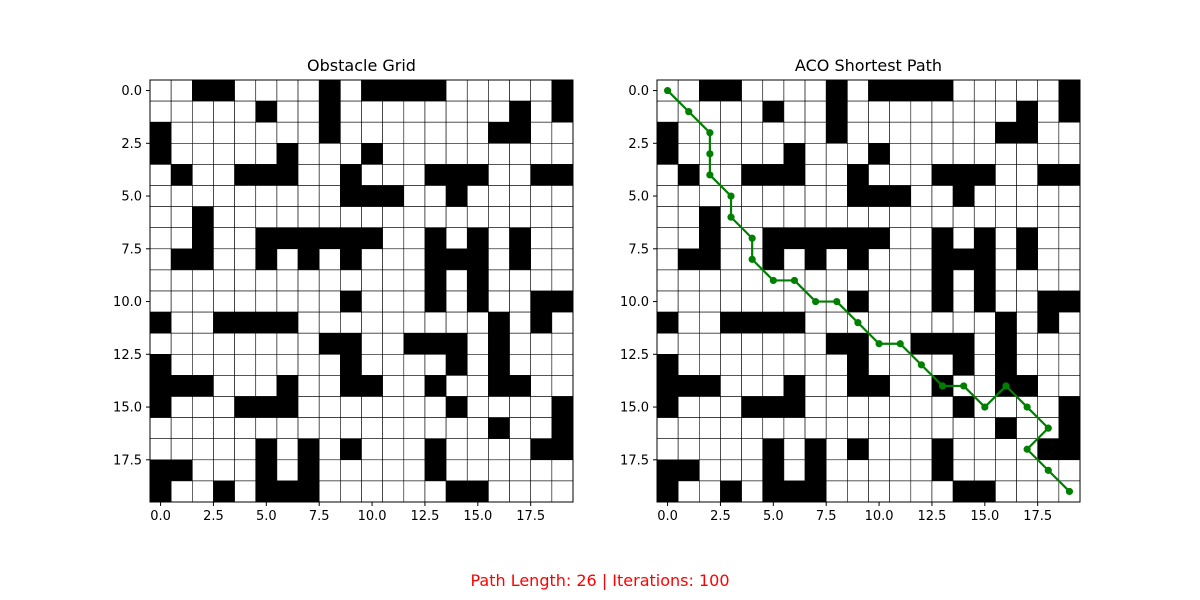  Describe the element at coordinates (127, 302) in the screenshot. I see `y-tick-label: 10.0` at that location.